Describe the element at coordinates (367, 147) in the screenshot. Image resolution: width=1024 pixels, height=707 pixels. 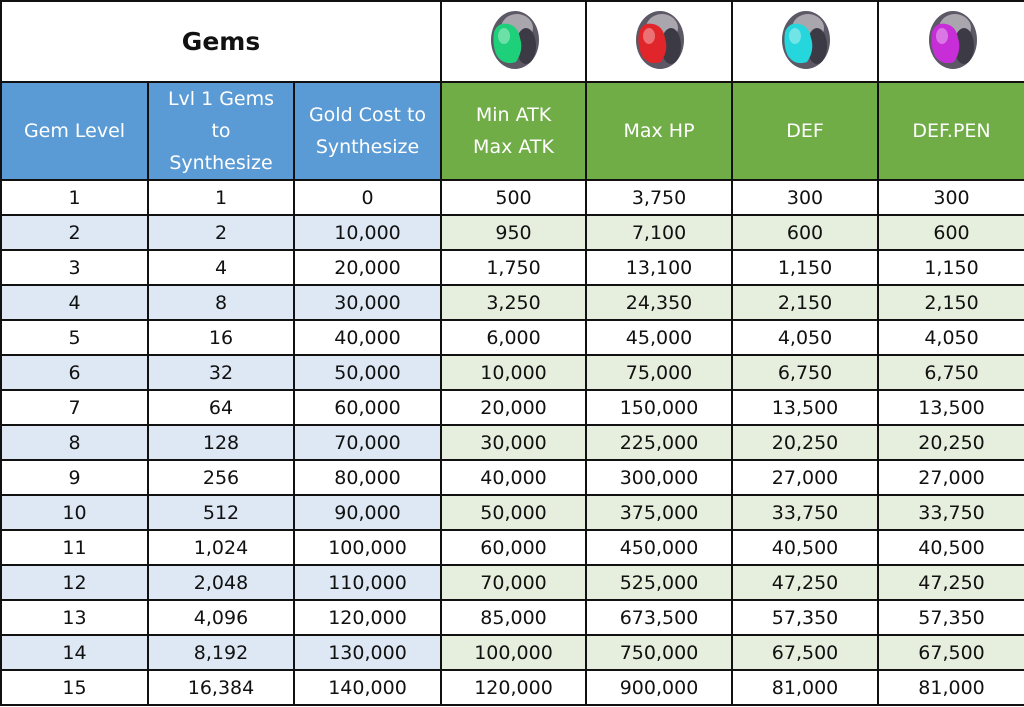
I see `column-header-line: Synthesize` at that location.